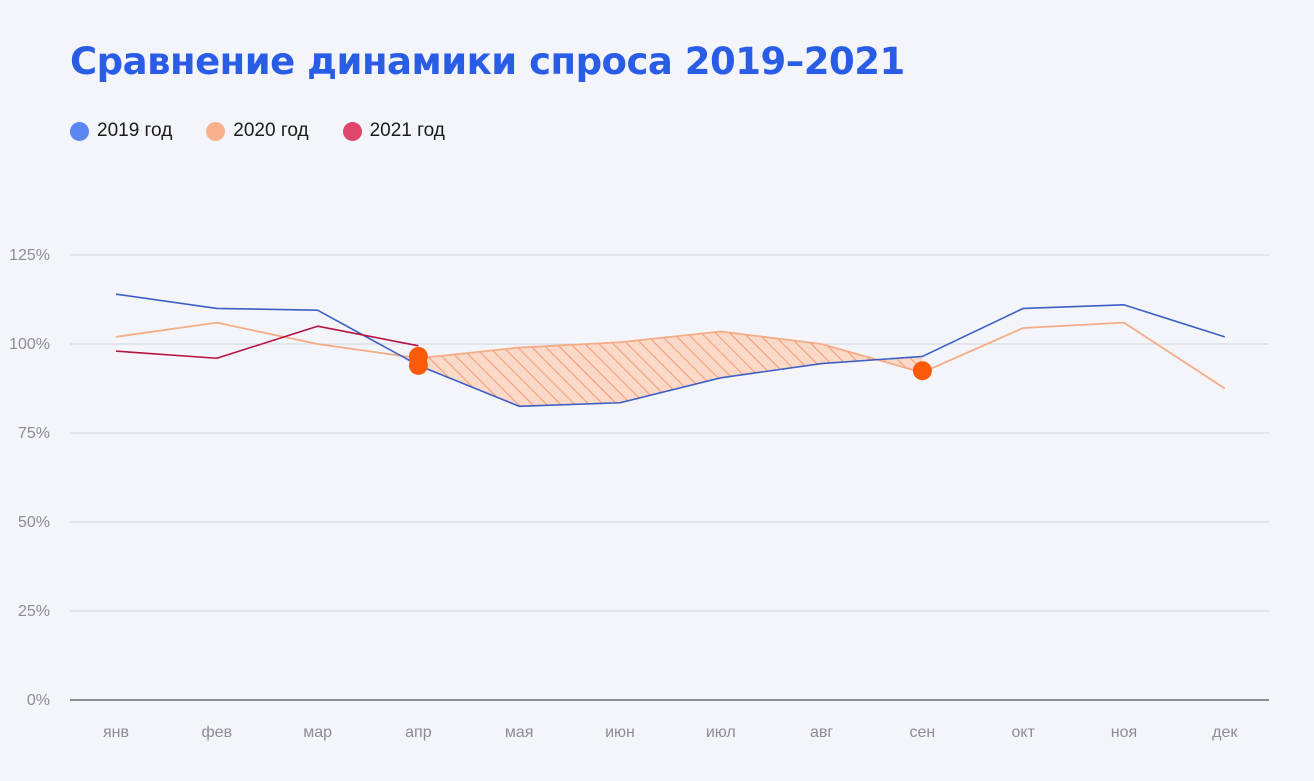  What do you see at coordinates (1023, 732) in the screenshot?
I see `x-tick-label: окт` at bounding box center [1023, 732].